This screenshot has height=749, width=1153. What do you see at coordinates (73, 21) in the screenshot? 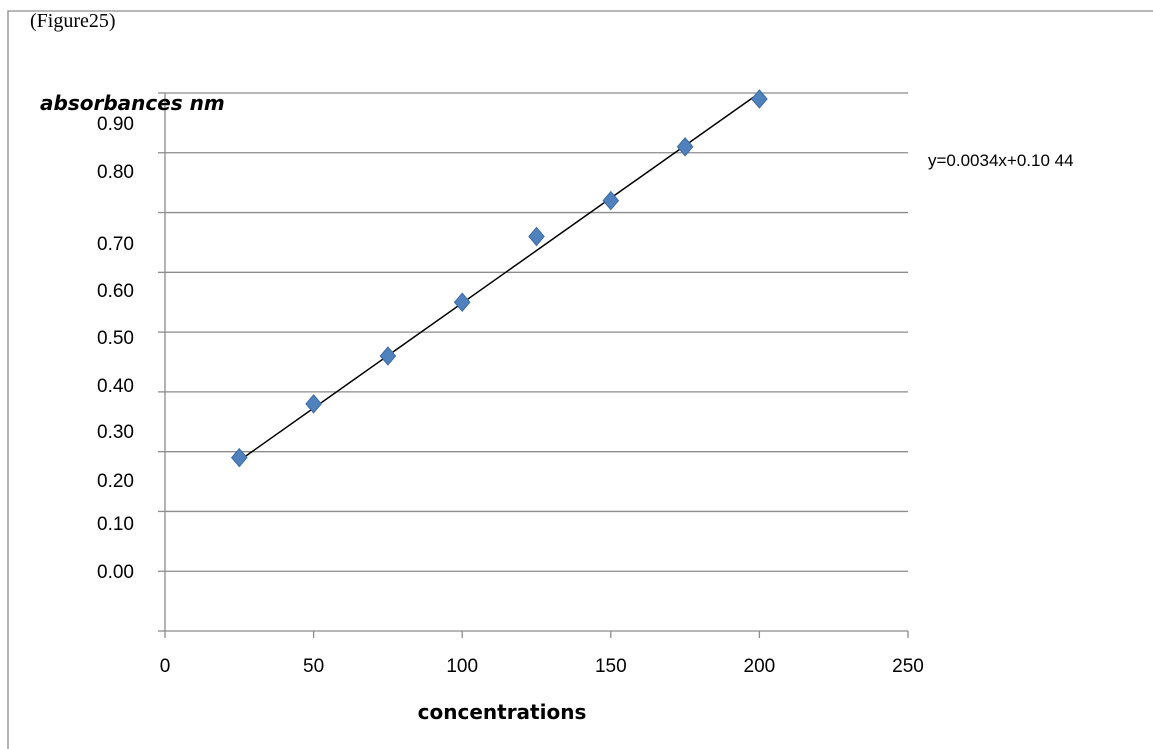
I see `figure-caption: (Figure25)` at bounding box center [73, 21].